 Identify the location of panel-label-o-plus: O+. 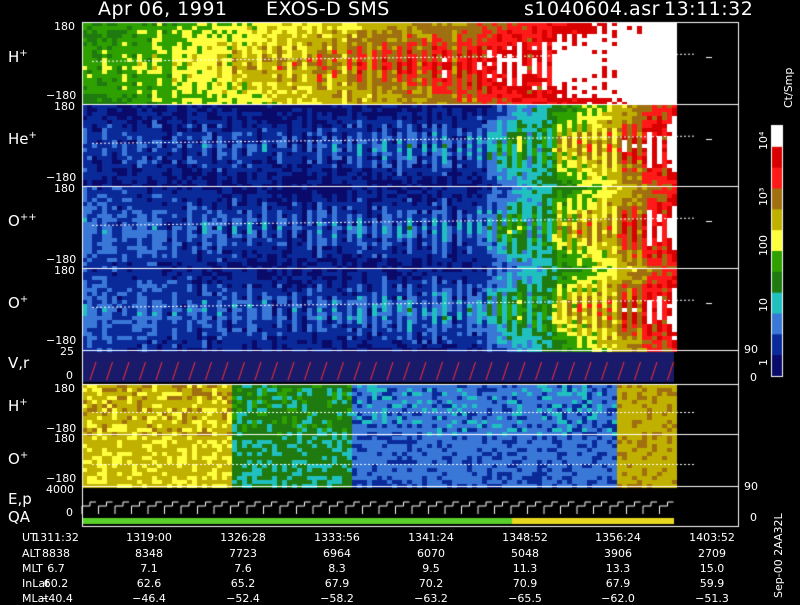
(18, 303).